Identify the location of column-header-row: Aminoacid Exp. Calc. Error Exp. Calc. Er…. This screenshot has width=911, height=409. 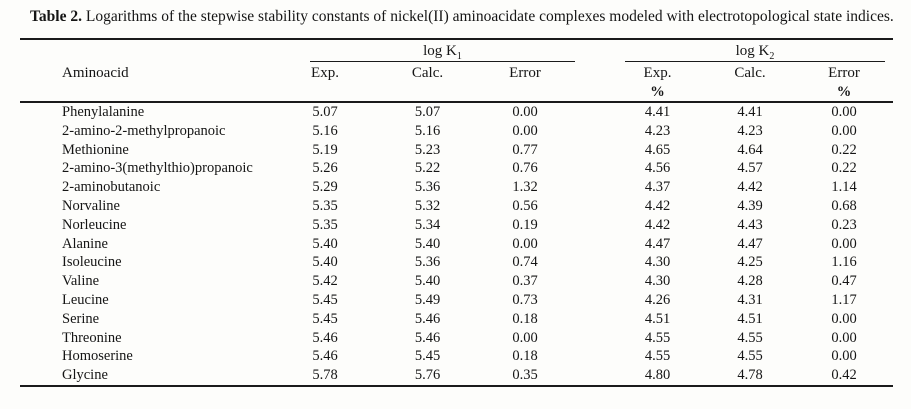
(456, 73).